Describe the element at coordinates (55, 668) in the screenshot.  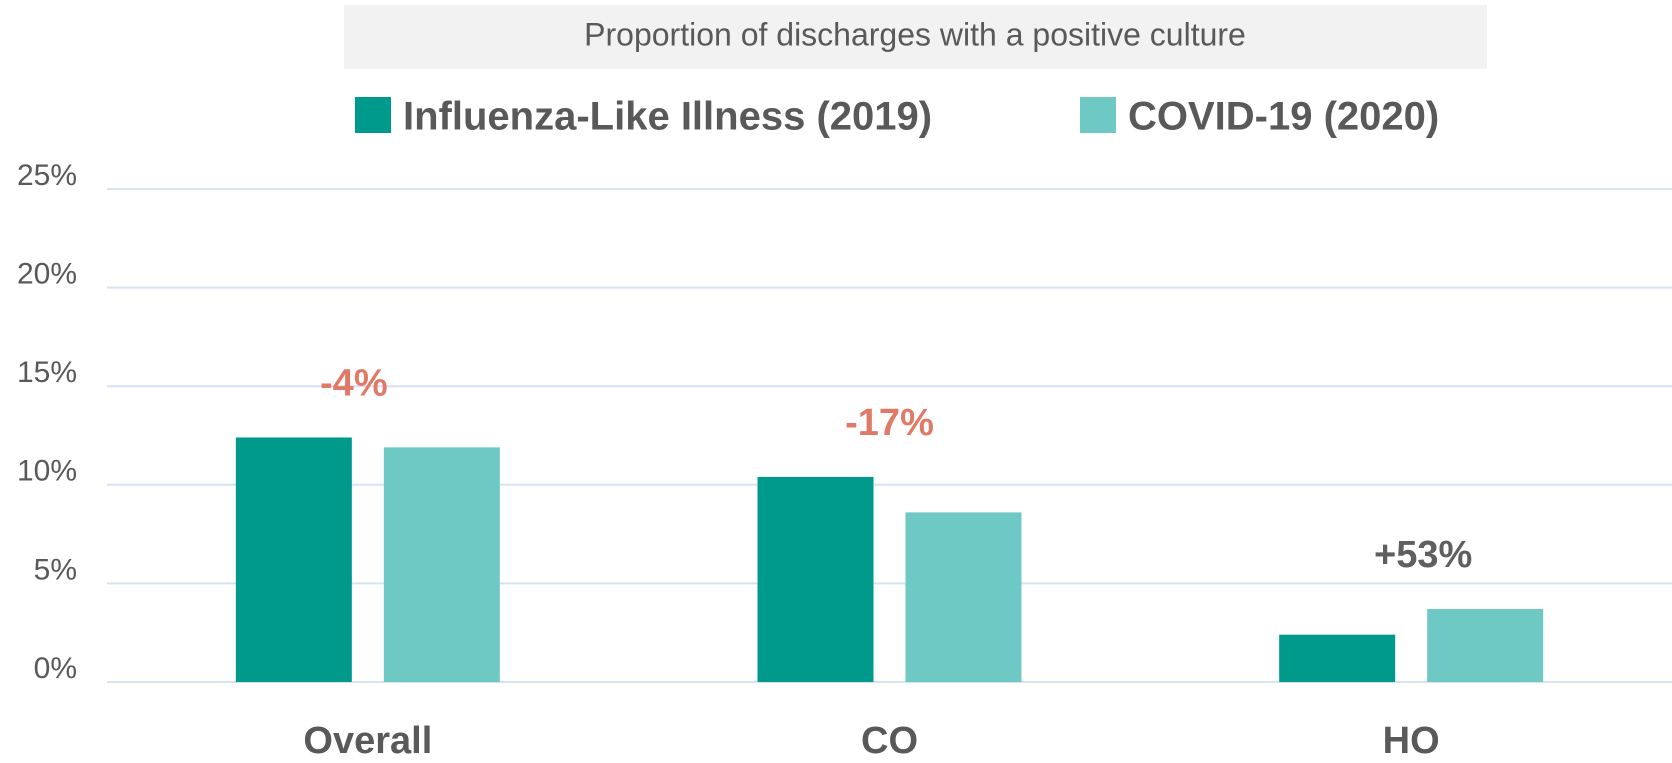
I see `y-tick-label: 0%` at that location.